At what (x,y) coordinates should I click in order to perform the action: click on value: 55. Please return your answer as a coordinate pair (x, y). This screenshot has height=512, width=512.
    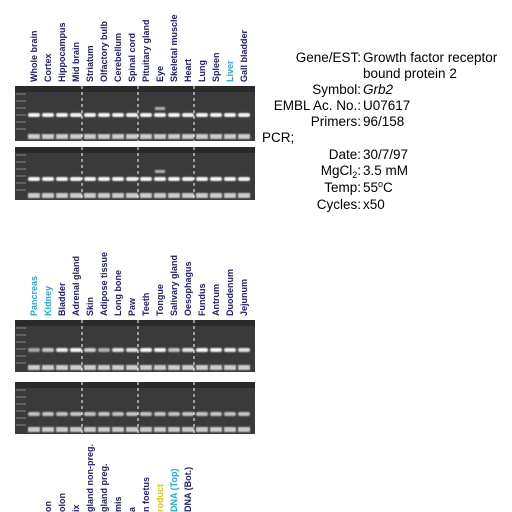
    Looking at the image, I should click on (370, 187).